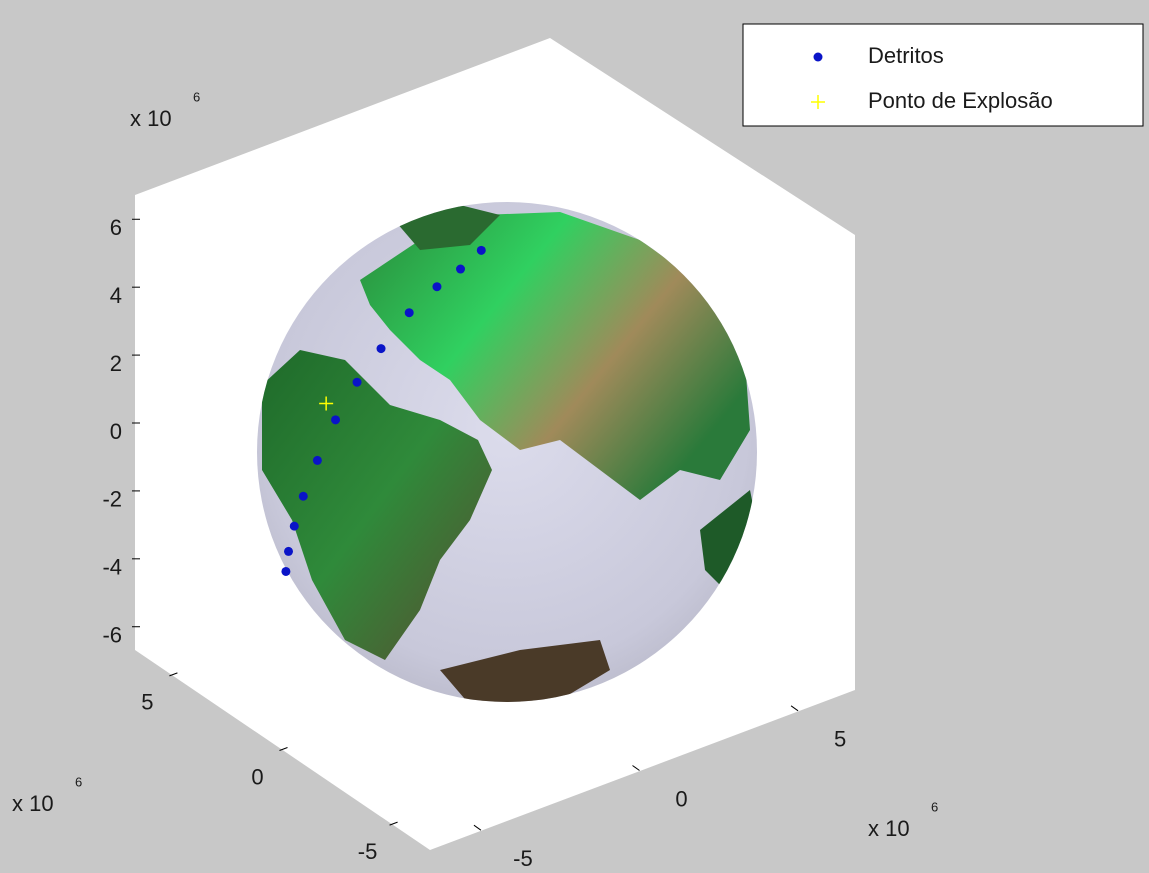 The width and height of the screenshot is (1149, 873). I want to click on z-tick-label: 6, so click(116, 227).